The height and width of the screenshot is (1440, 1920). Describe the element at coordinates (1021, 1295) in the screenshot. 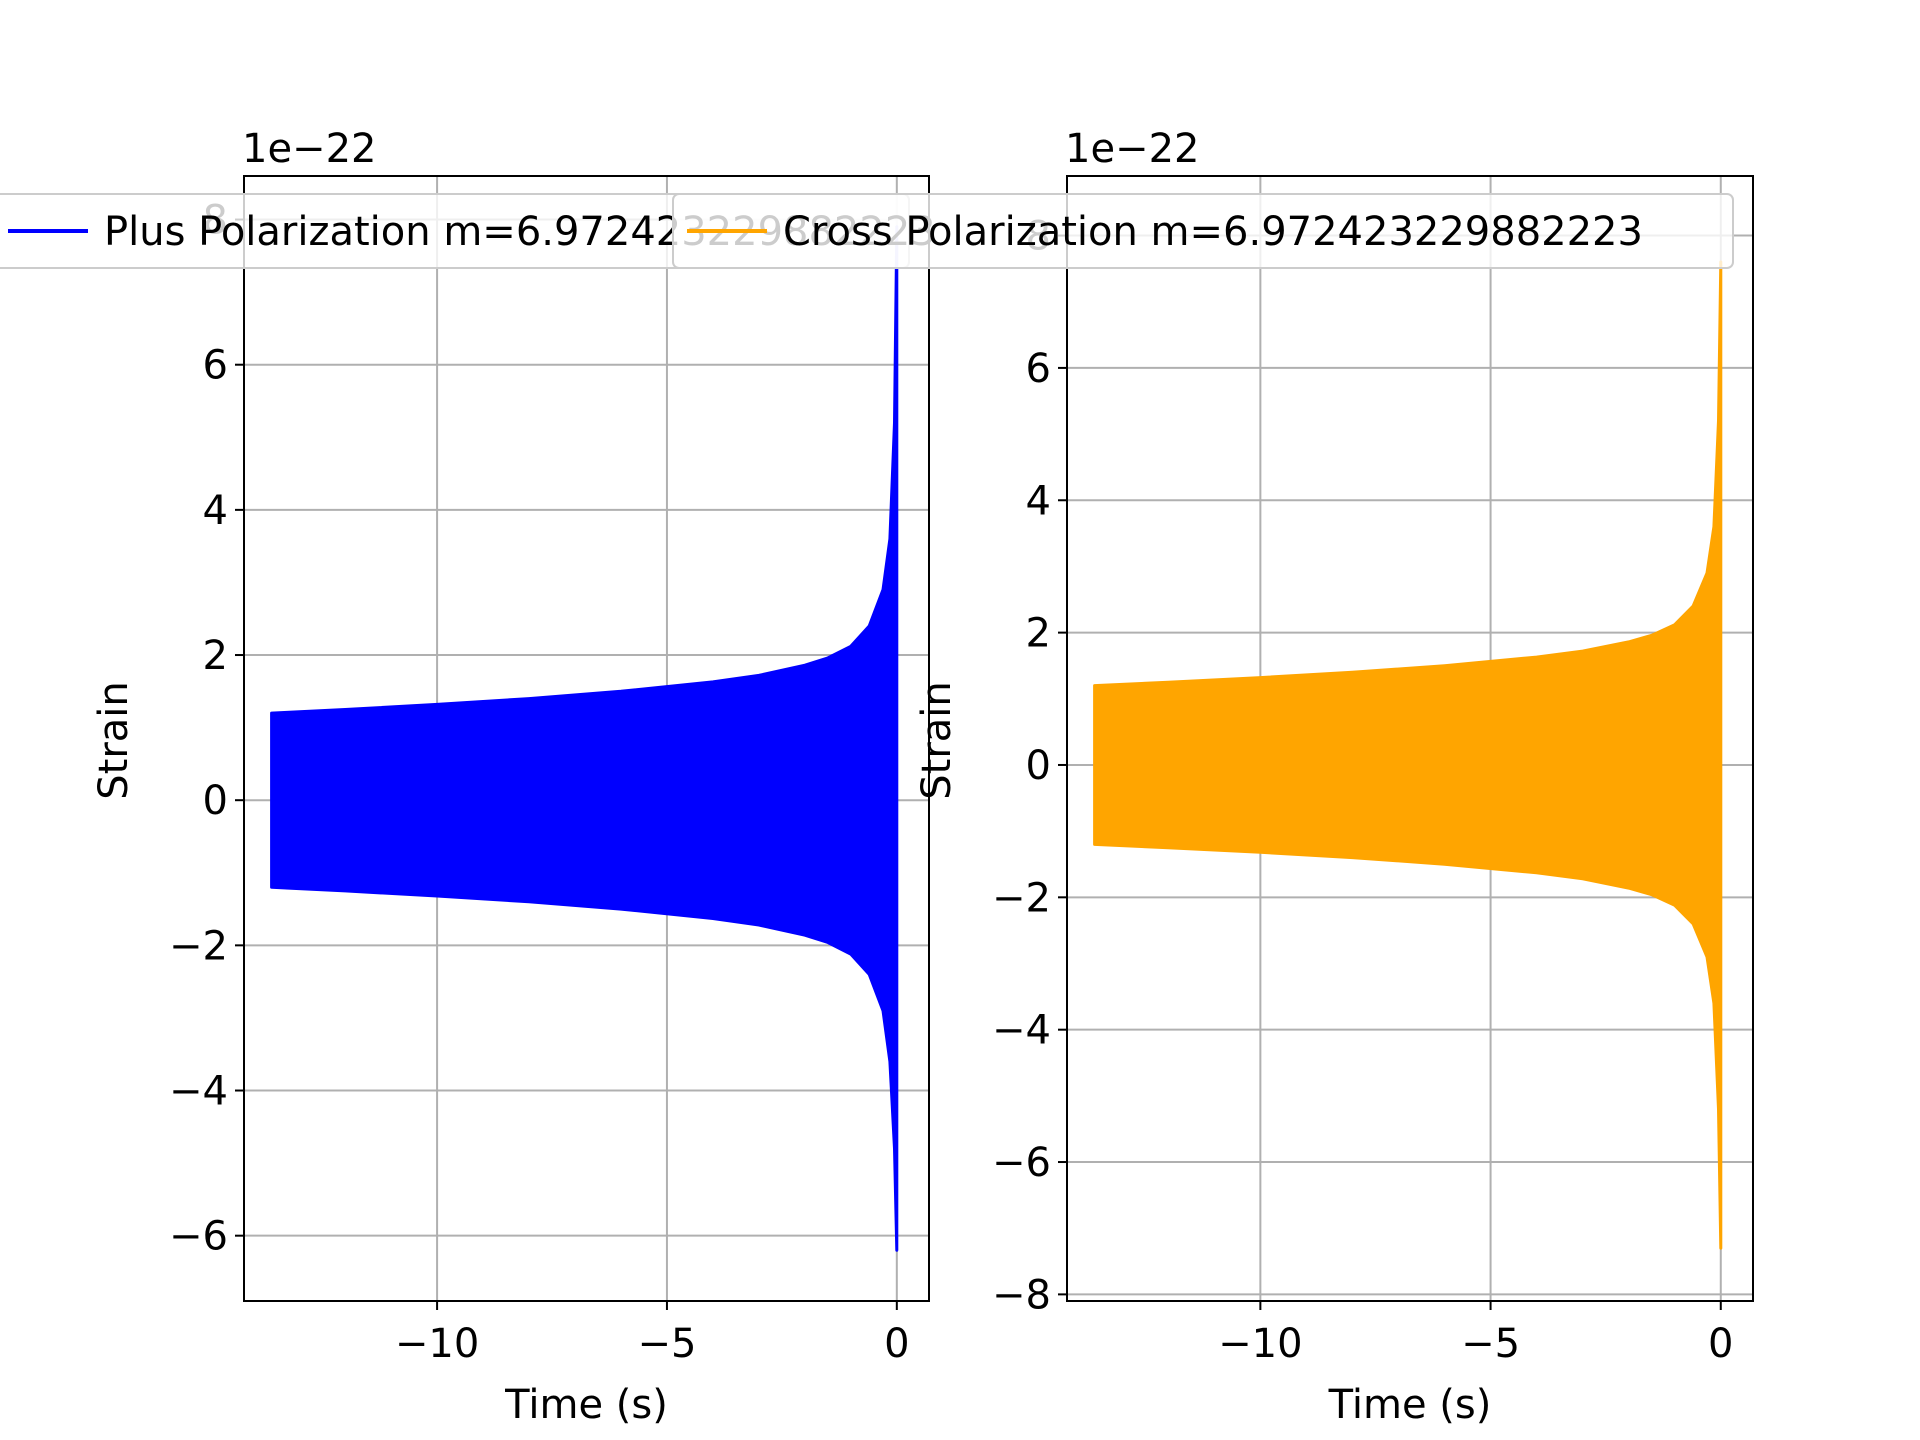

I see `y-tick-label: −8` at that location.